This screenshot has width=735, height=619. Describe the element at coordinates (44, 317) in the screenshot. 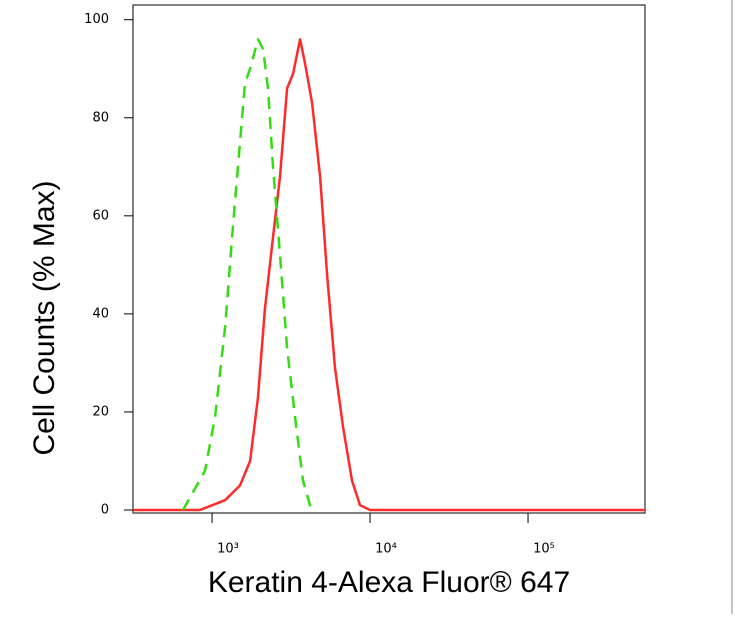

I see `y-axis-label: Cell Counts (% Max)` at that location.